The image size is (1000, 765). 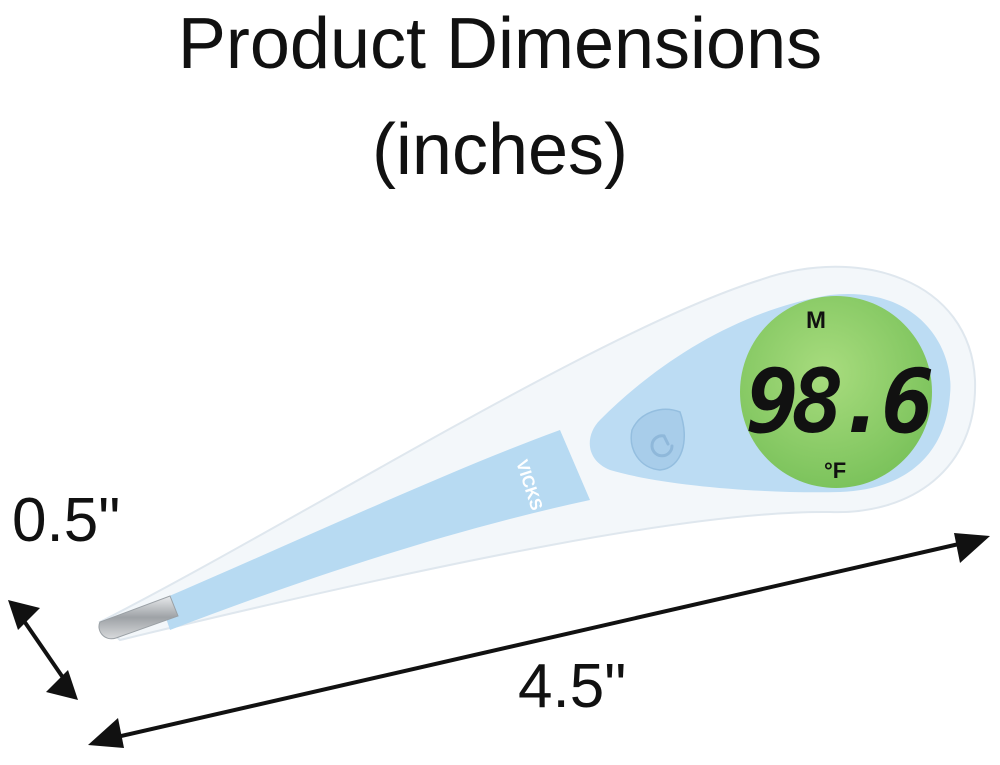 What do you see at coordinates (375, 530) in the screenshot?
I see `thermometer-probe` at bounding box center [375, 530].